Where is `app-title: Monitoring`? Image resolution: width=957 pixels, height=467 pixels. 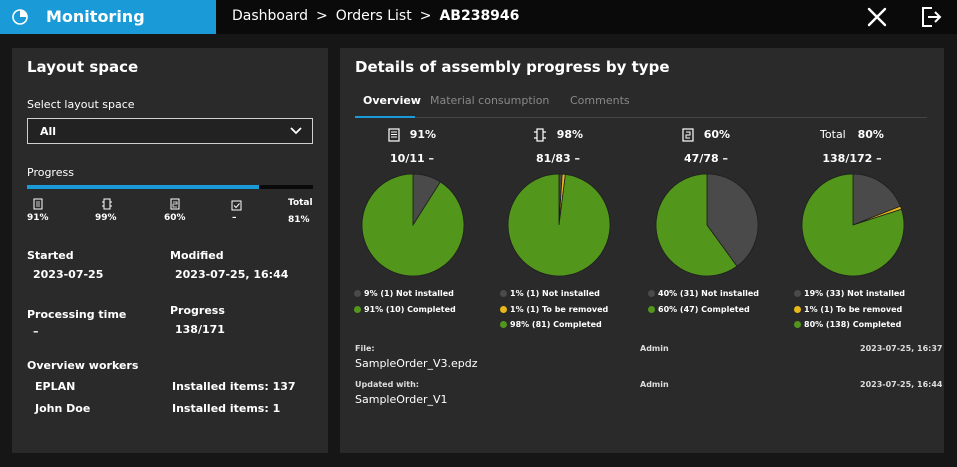
app-title: Monitoring is located at coordinates (95, 16).